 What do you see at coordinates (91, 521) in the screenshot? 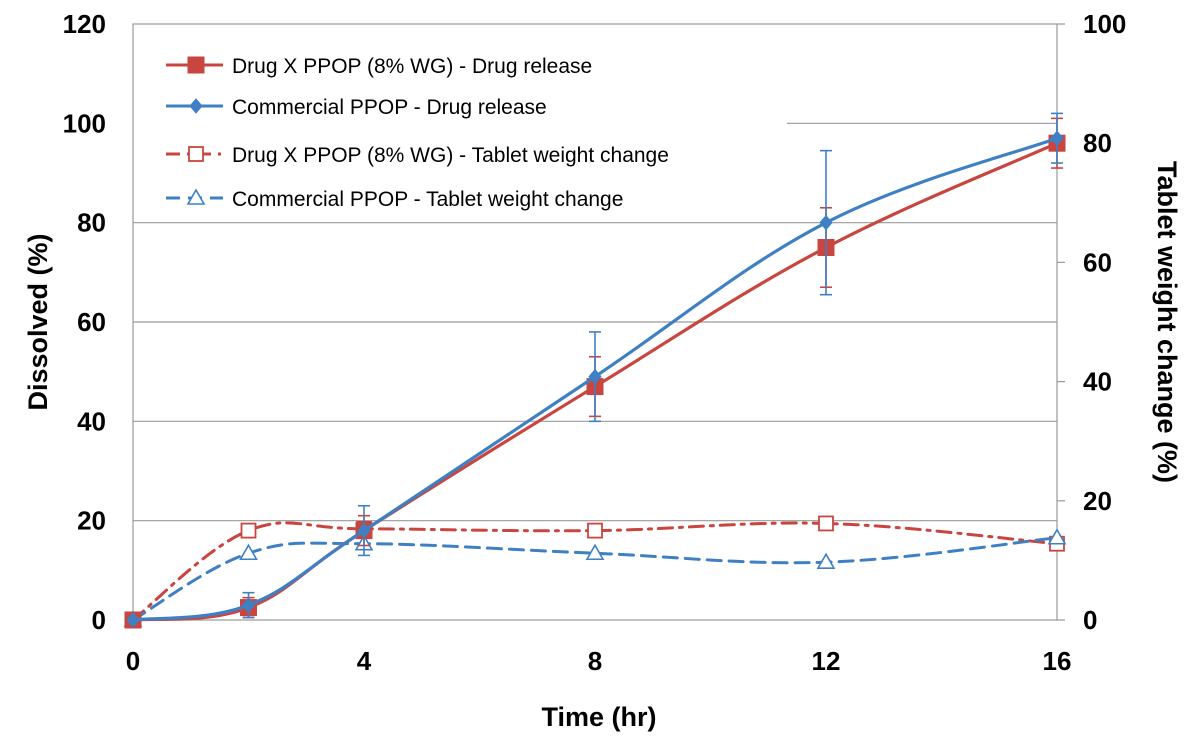
I see `y-tick-label: 20` at bounding box center [91, 521].